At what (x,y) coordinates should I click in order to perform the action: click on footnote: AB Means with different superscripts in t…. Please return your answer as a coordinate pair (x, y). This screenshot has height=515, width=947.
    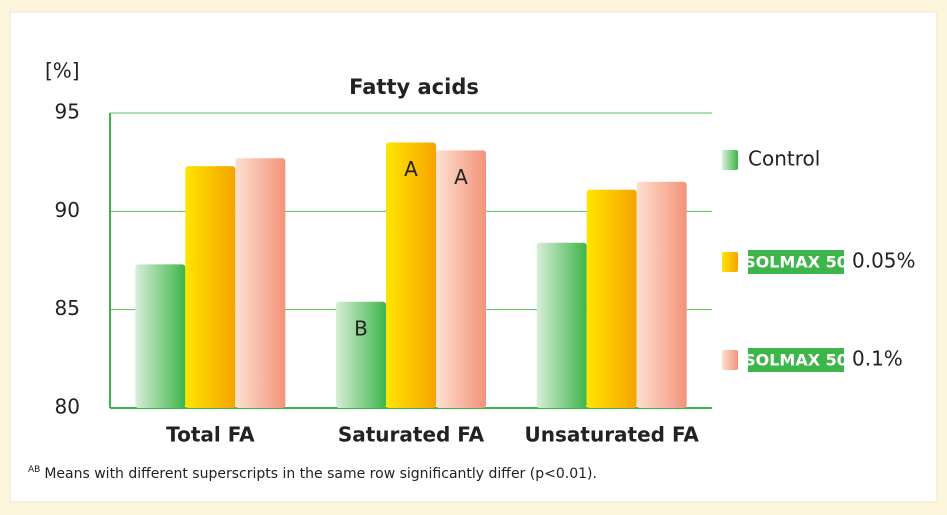
    Looking at the image, I should click on (312, 474).